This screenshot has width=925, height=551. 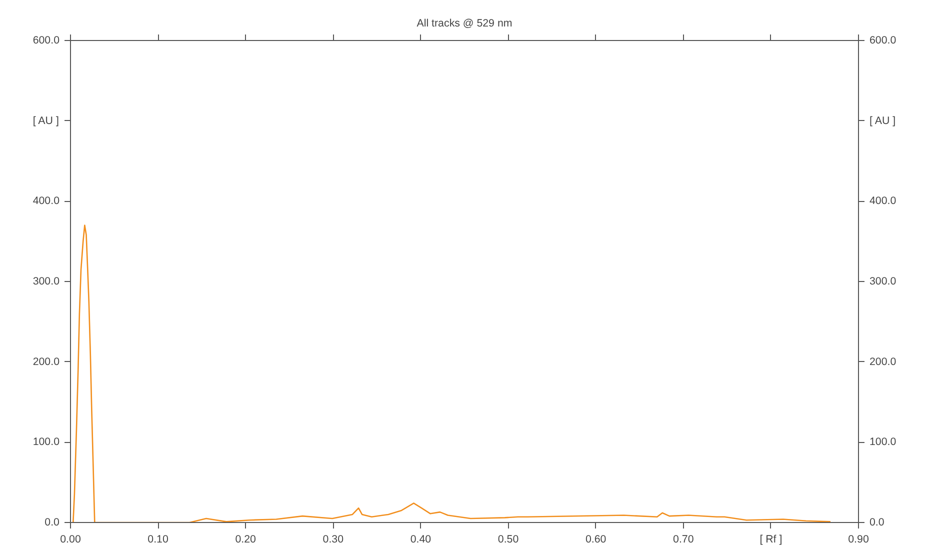 What do you see at coordinates (46, 40) in the screenshot?
I see `y-tick-label: 600.0` at bounding box center [46, 40].